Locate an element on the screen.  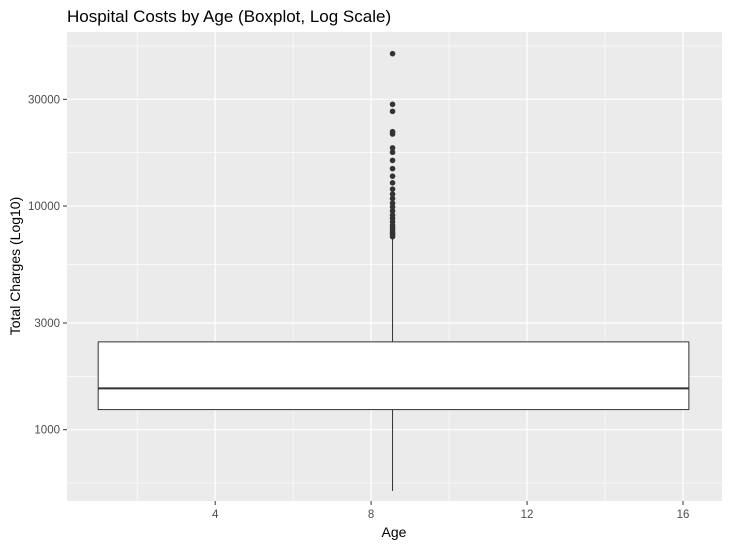
y-axis-title: Total Charges (Log10) is located at coordinates (15, 266).